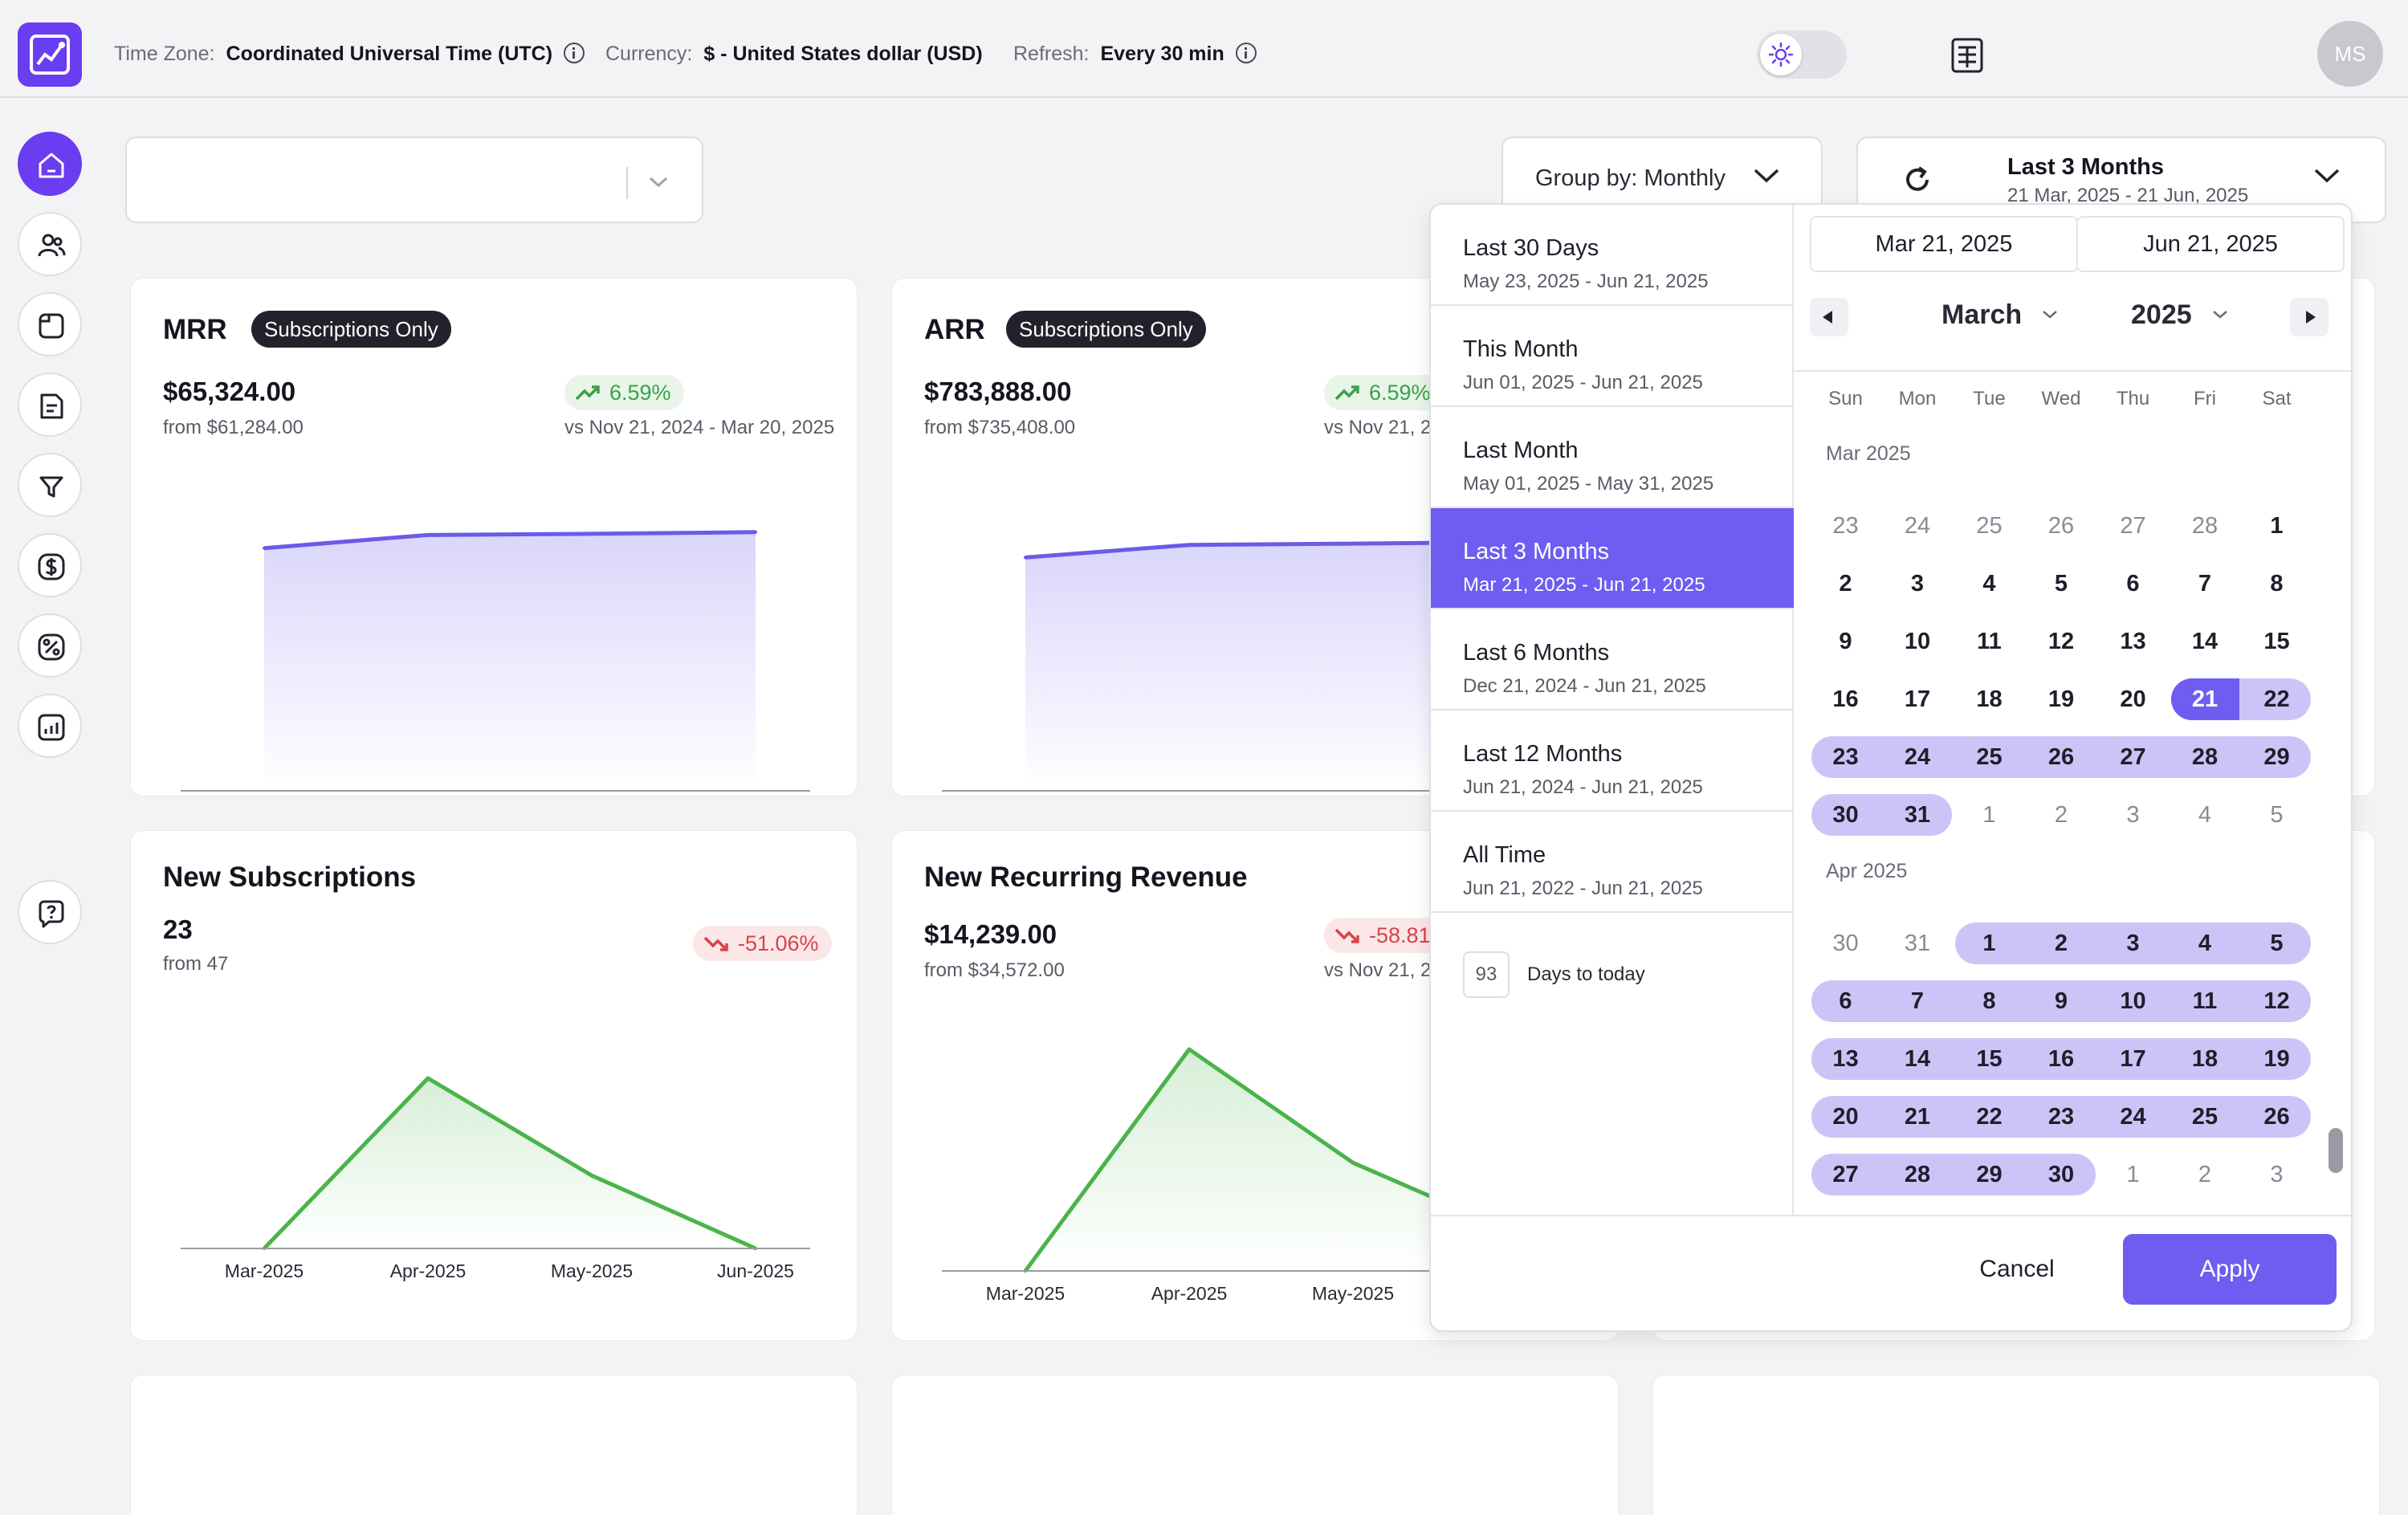  I want to click on calendar-day: 16, so click(1845, 699).